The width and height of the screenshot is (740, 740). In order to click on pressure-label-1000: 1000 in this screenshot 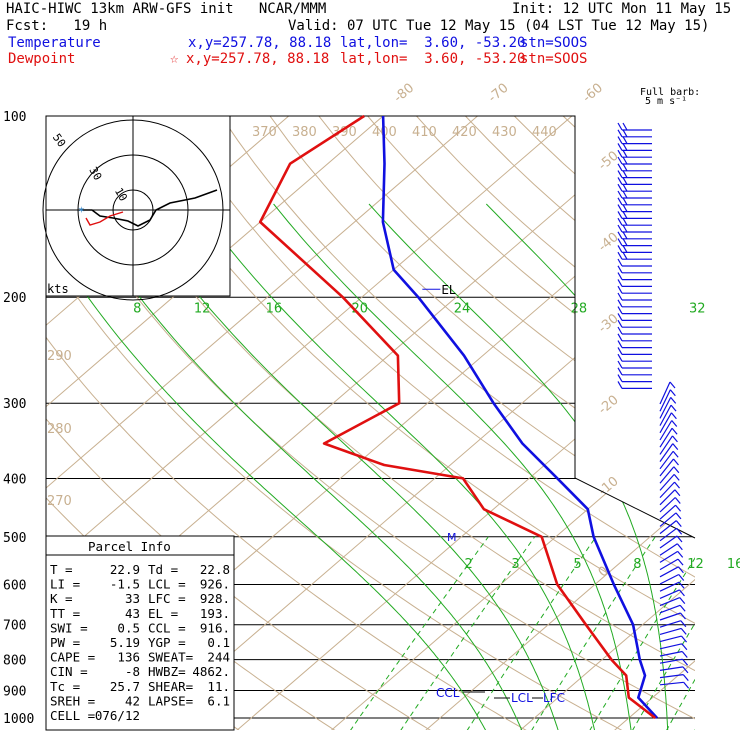, I will do `click(18, 719)`.